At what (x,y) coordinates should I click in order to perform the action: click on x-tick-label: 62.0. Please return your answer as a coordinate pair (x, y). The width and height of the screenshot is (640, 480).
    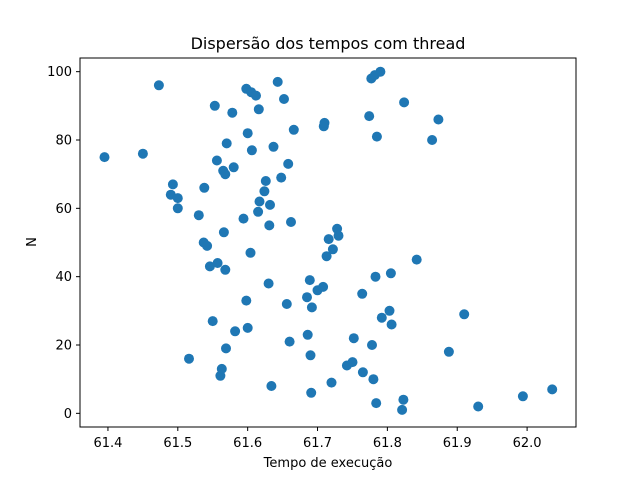
    Looking at the image, I should click on (527, 443).